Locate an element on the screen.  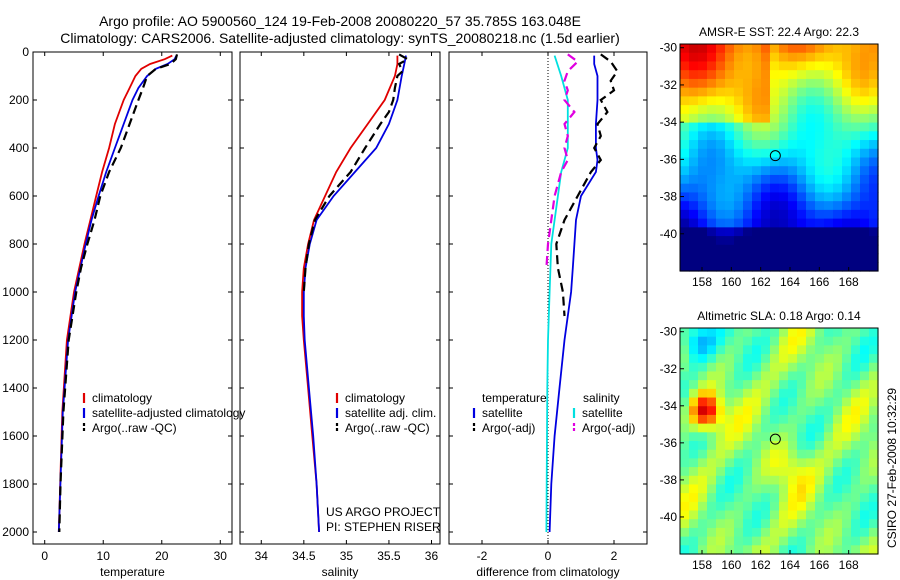
x-tick-label: 164 is located at coordinates (790, 282).